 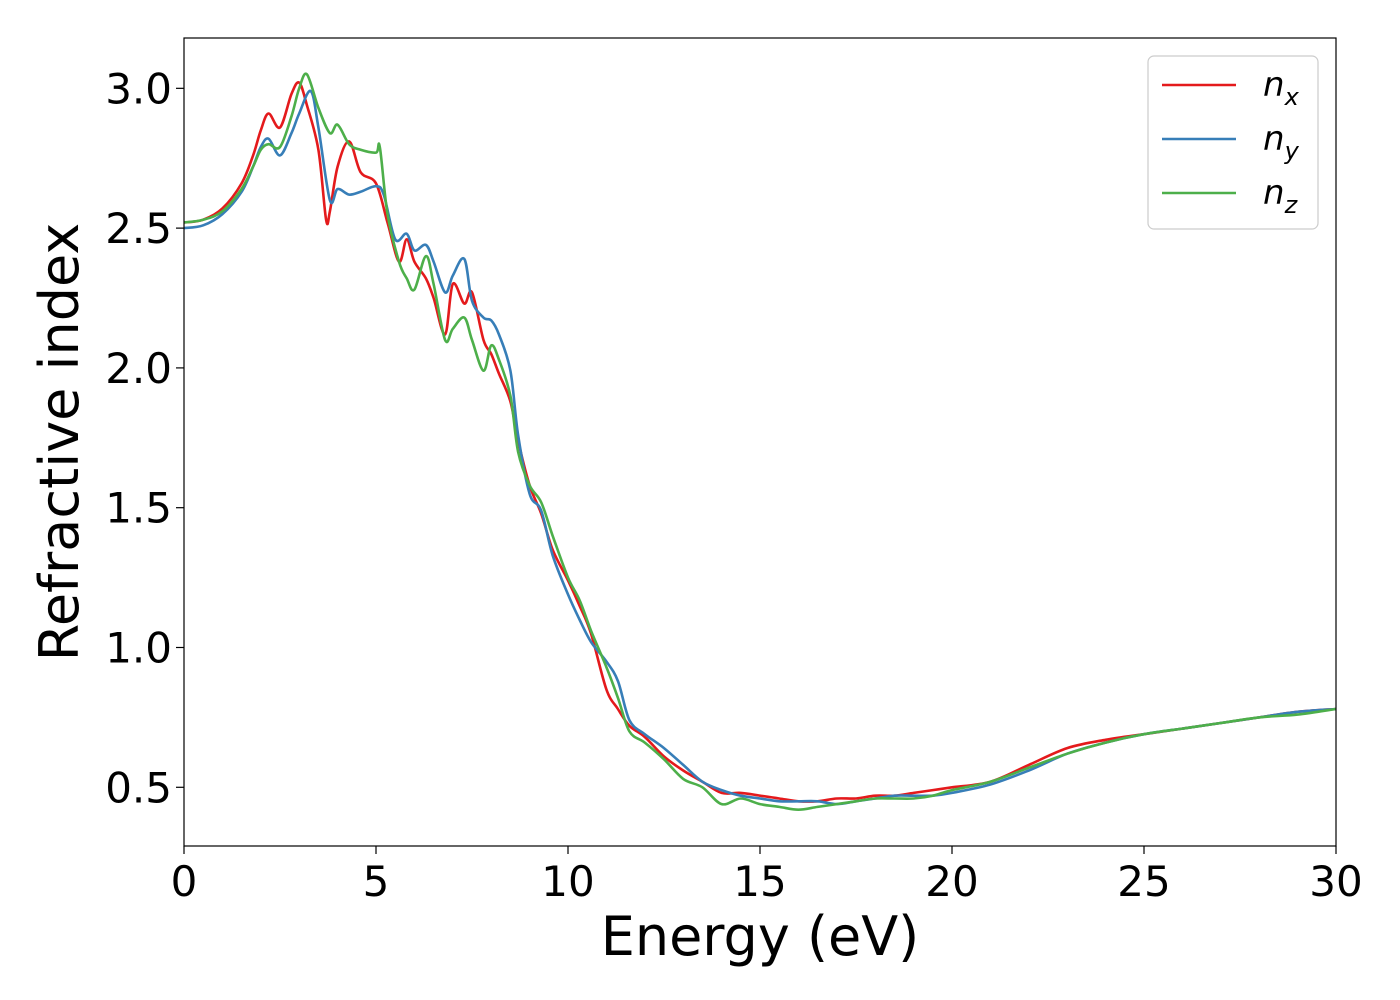 I want to click on legend-box, so click(x=1233, y=142).